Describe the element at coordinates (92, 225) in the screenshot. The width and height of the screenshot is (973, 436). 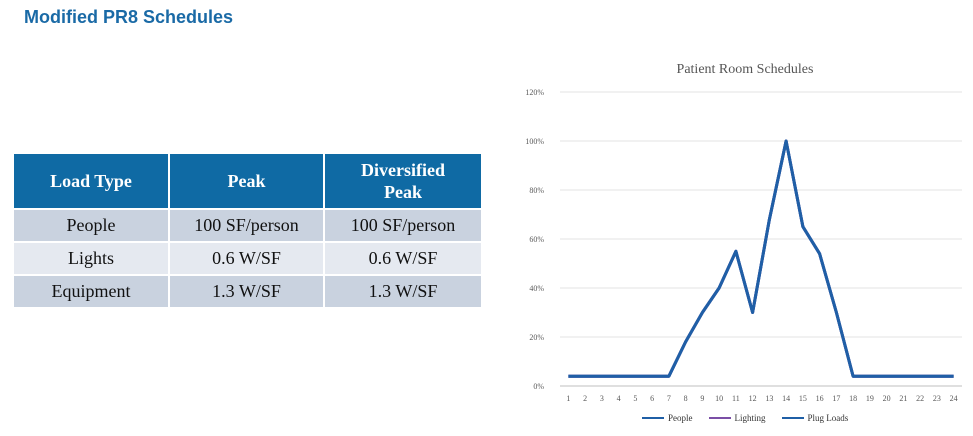
I see `table-cell: People` at that location.